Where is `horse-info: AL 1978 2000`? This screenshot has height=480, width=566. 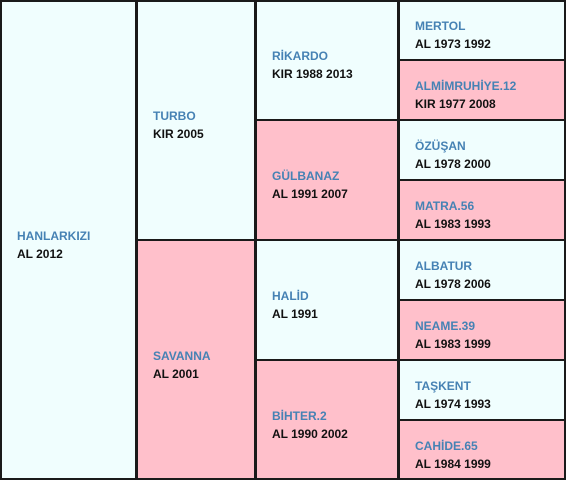 horse-info: AL 1978 2000 is located at coordinates (453, 164).